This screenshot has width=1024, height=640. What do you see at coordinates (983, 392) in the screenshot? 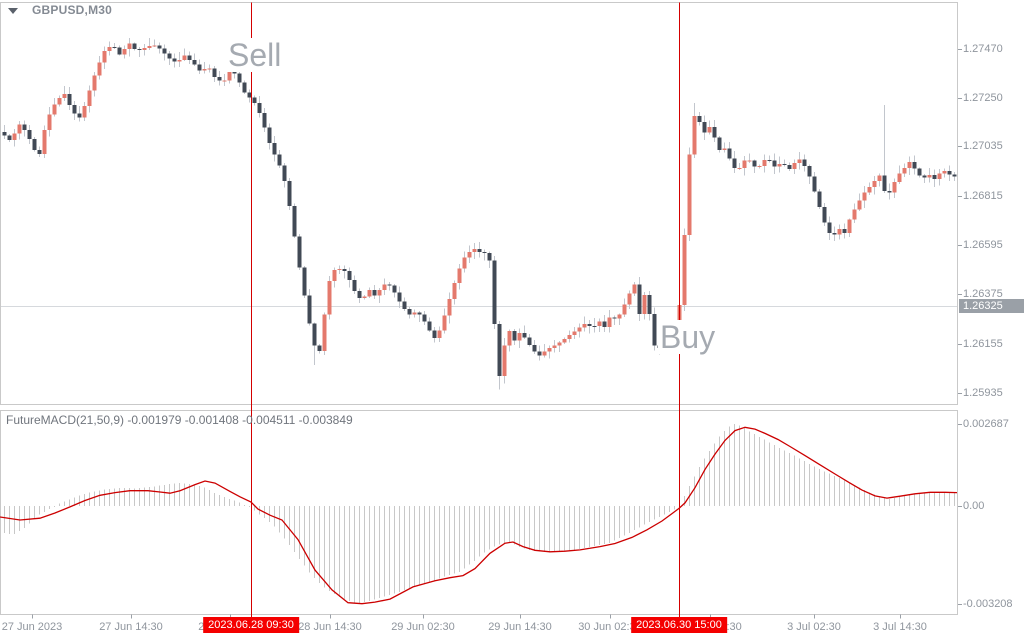
I see `price-axis-label: 1.25935` at bounding box center [983, 392].